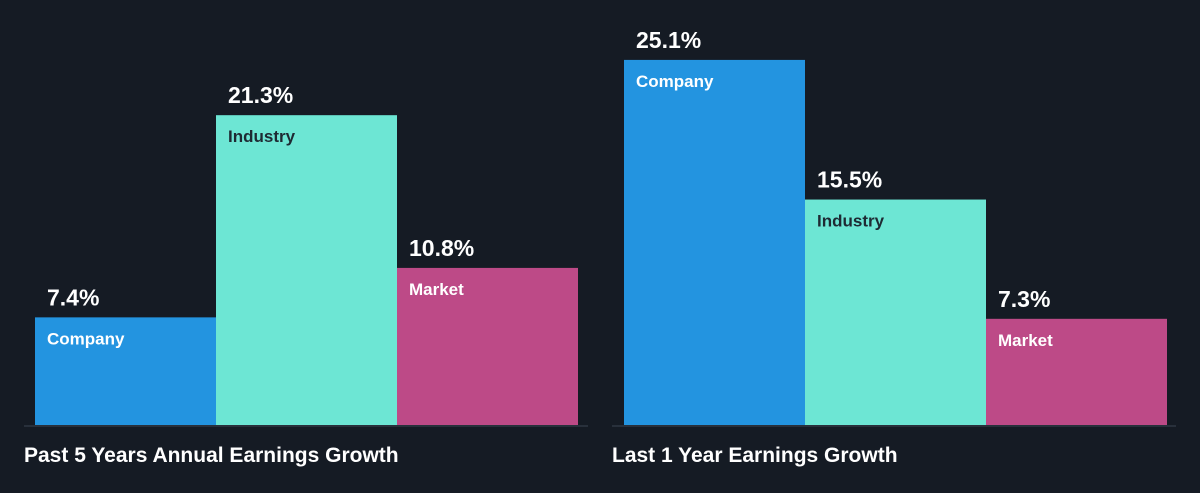 Image resolution: width=1200 pixels, height=493 pixels. Describe the element at coordinates (668, 40) in the screenshot. I see `value-label-company-last-1-year: 25.1%` at that location.